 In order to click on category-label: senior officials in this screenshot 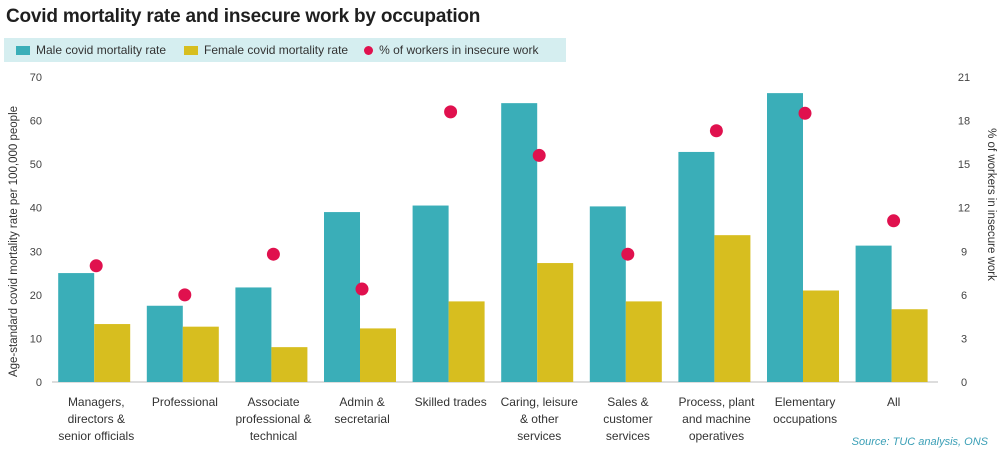, I will do `click(96, 436)`.